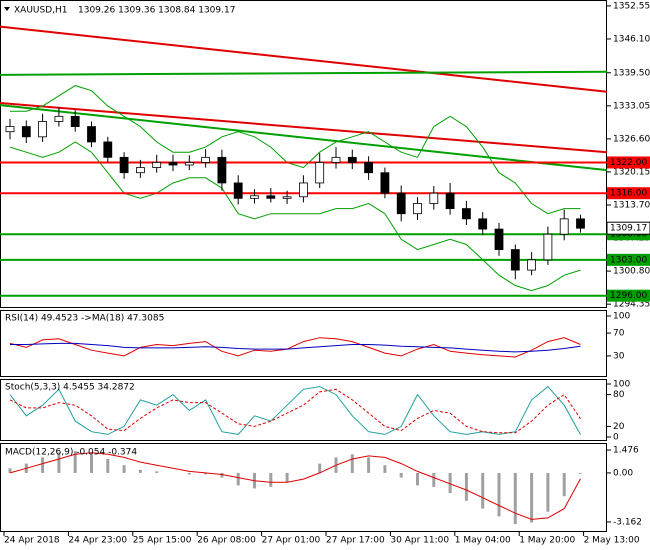 Image resolution: width=650 pixels, height=550 pixels. What do you see at coordinates (631, 39) in the screenshot?
I see `y-tick-label: 1346.10` at bounding box center [631, 39].